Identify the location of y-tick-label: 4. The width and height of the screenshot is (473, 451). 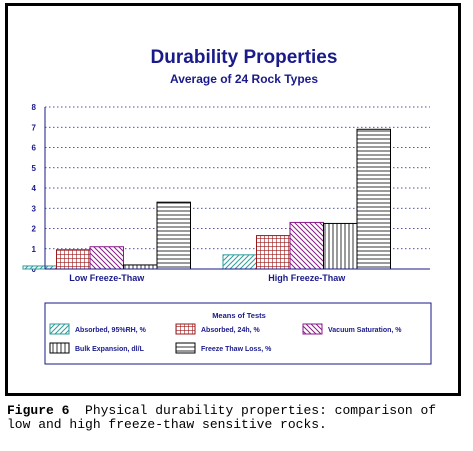
(34, 188).